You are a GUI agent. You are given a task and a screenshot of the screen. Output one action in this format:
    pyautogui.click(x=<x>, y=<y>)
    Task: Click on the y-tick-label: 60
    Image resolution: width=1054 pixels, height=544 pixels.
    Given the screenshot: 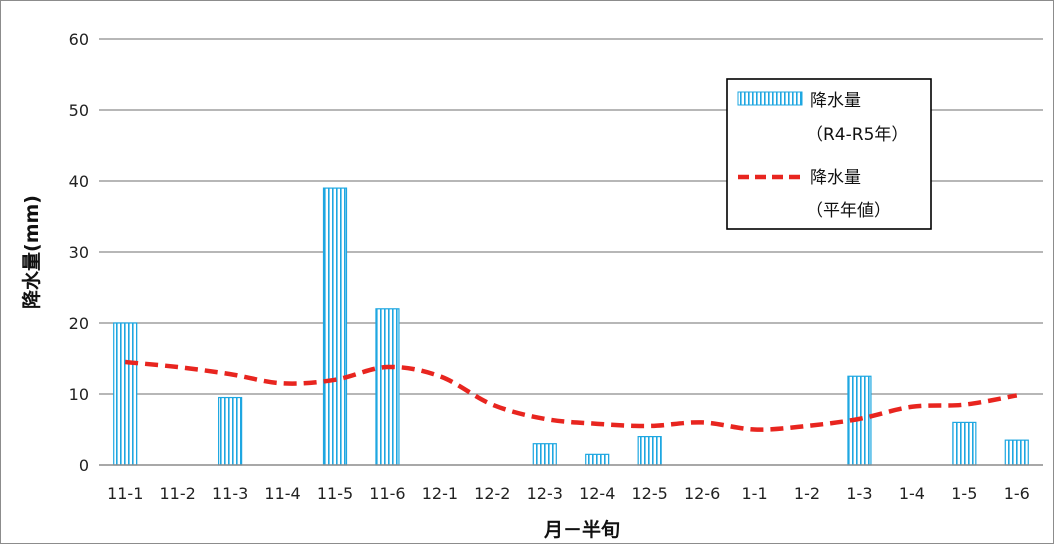 What is the action you would take?
    pyautogui.click(x=79, y=39)
    